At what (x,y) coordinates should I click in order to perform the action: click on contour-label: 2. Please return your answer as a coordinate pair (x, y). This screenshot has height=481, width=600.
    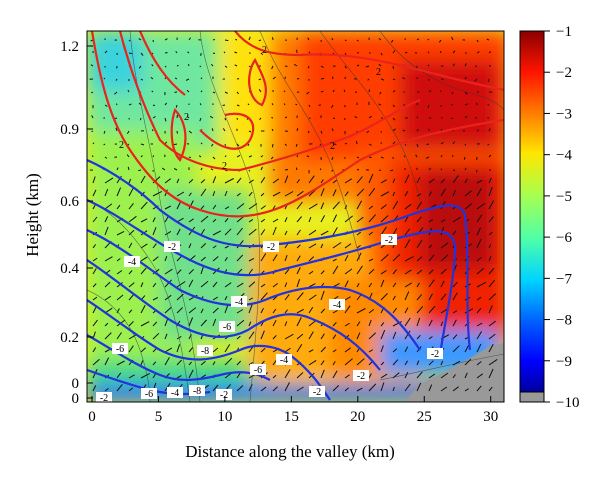
    Looking at the image, I should click on (332, 146).